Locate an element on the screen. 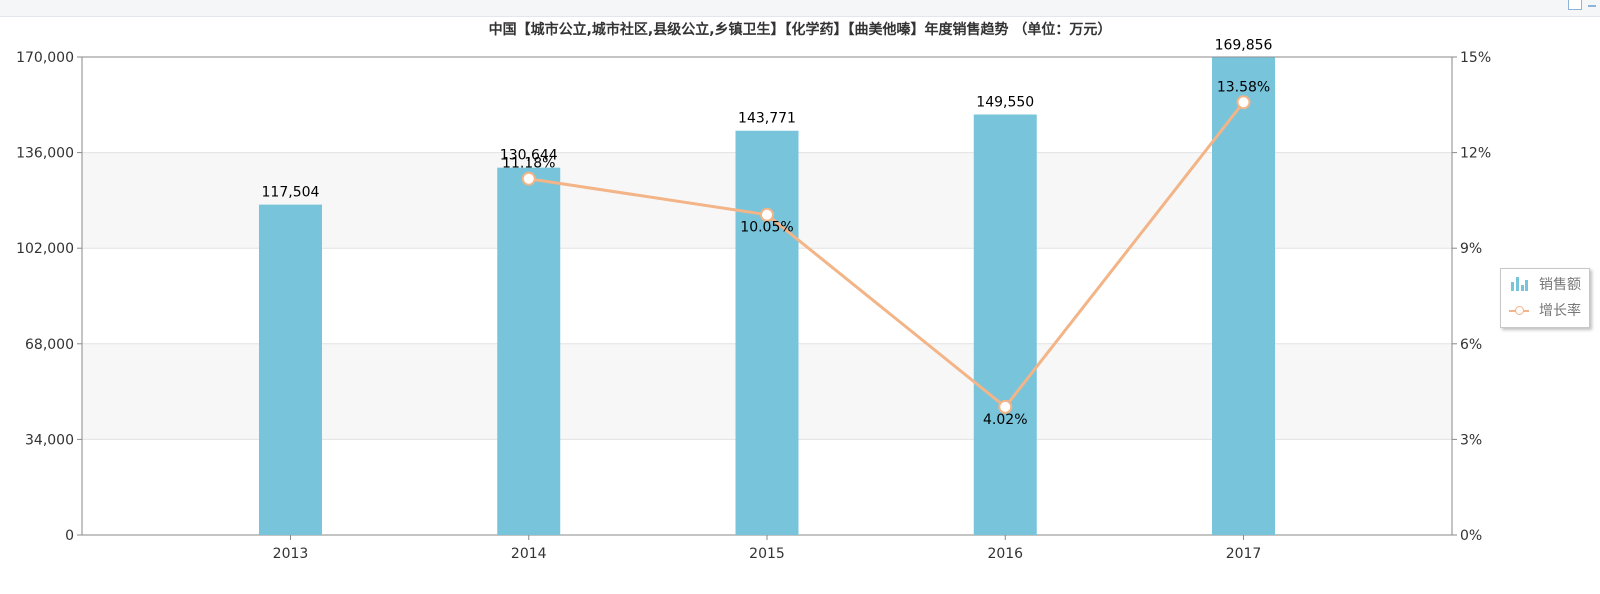 The width and height of the screenshot is (1600, 594). legend-label-growth: 增长率 is located at coordinates (1560, 311).